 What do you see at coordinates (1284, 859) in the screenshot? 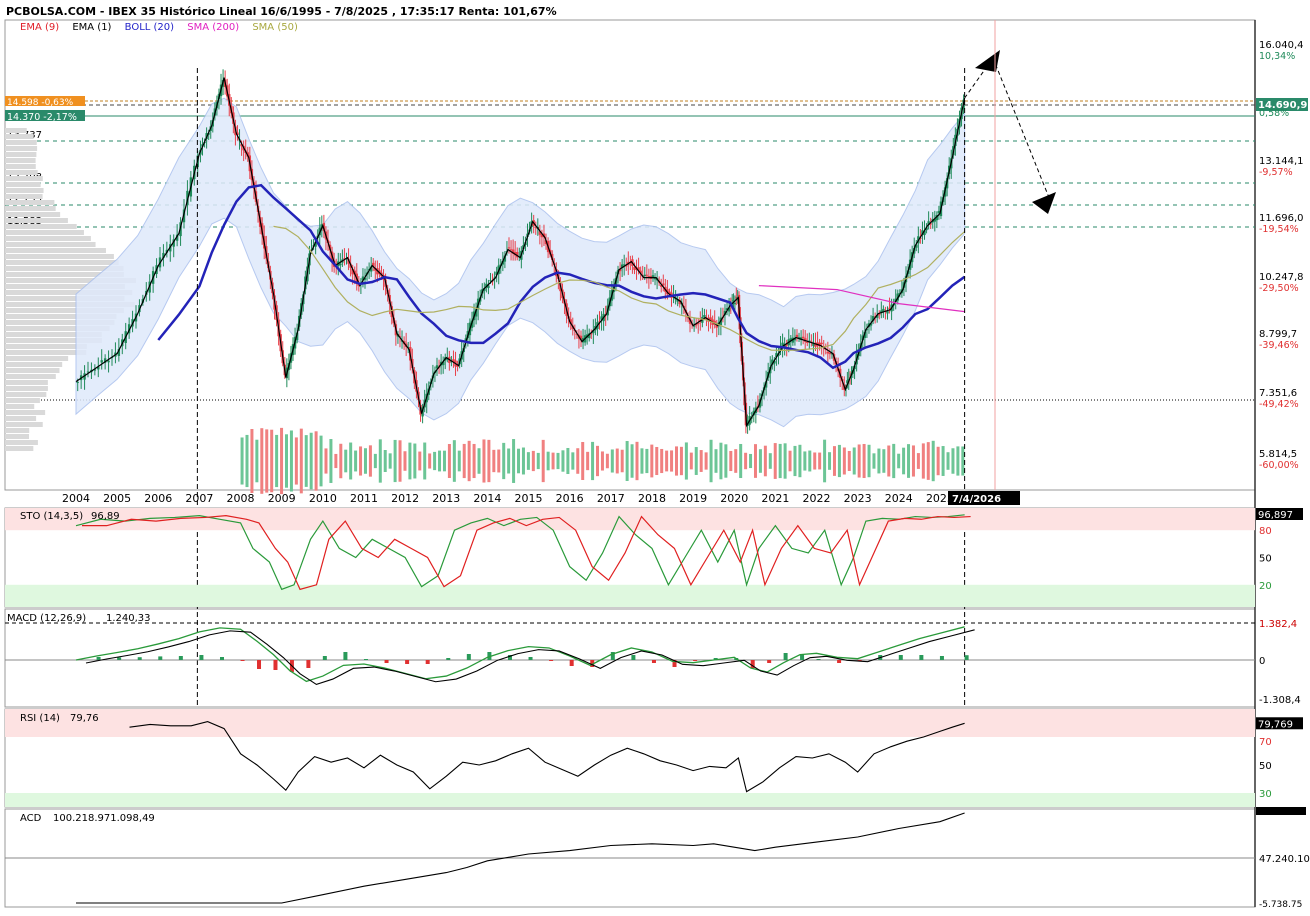
I see `acd-axis-mid: 47.240.10` at bounding box center [1284, 859].